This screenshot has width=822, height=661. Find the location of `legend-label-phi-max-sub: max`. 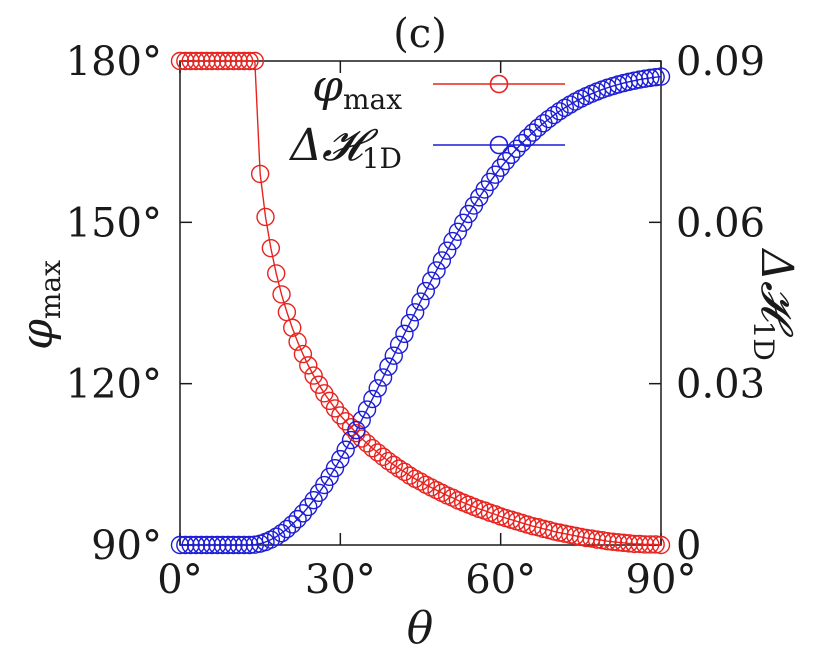

legend-label-phi-max-sub: max is located at coordinates (372, 99).